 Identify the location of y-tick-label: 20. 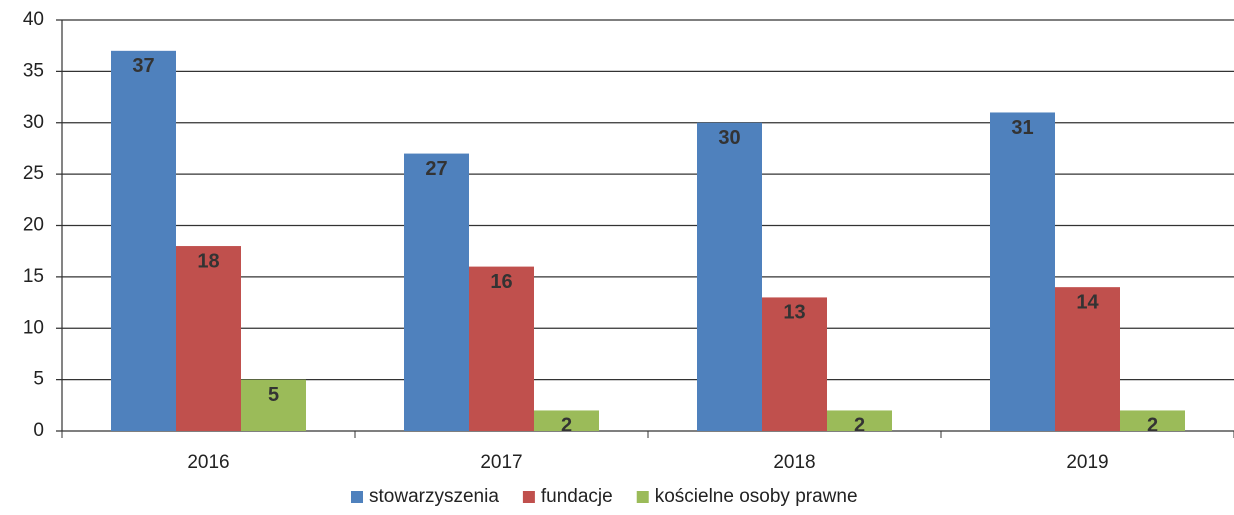
(33, 225).